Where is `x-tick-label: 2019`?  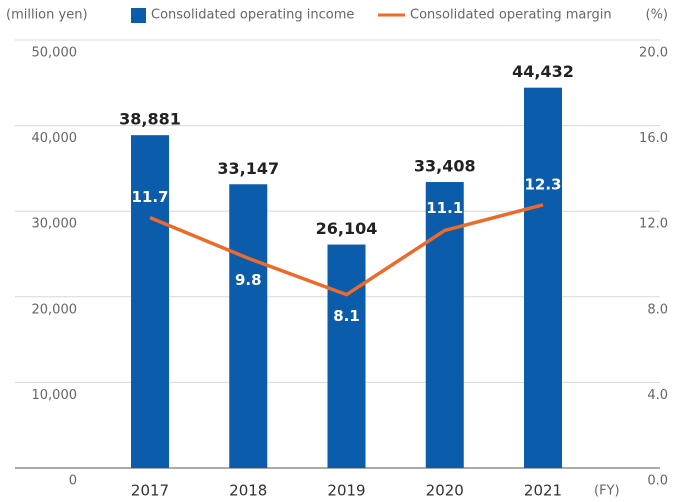 x-tick-label: 2019 is located at coordinates (346, 491).